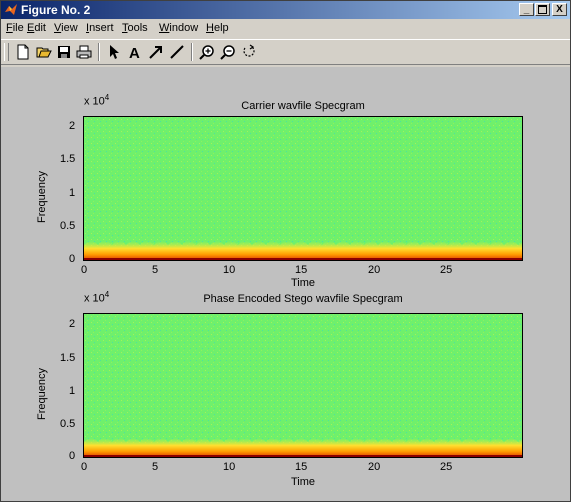 The height and width of the screenshot is (502, 571). Describe the element at coordinates (44, 52) in the screenshot. I see `open-file-icon` at that location.